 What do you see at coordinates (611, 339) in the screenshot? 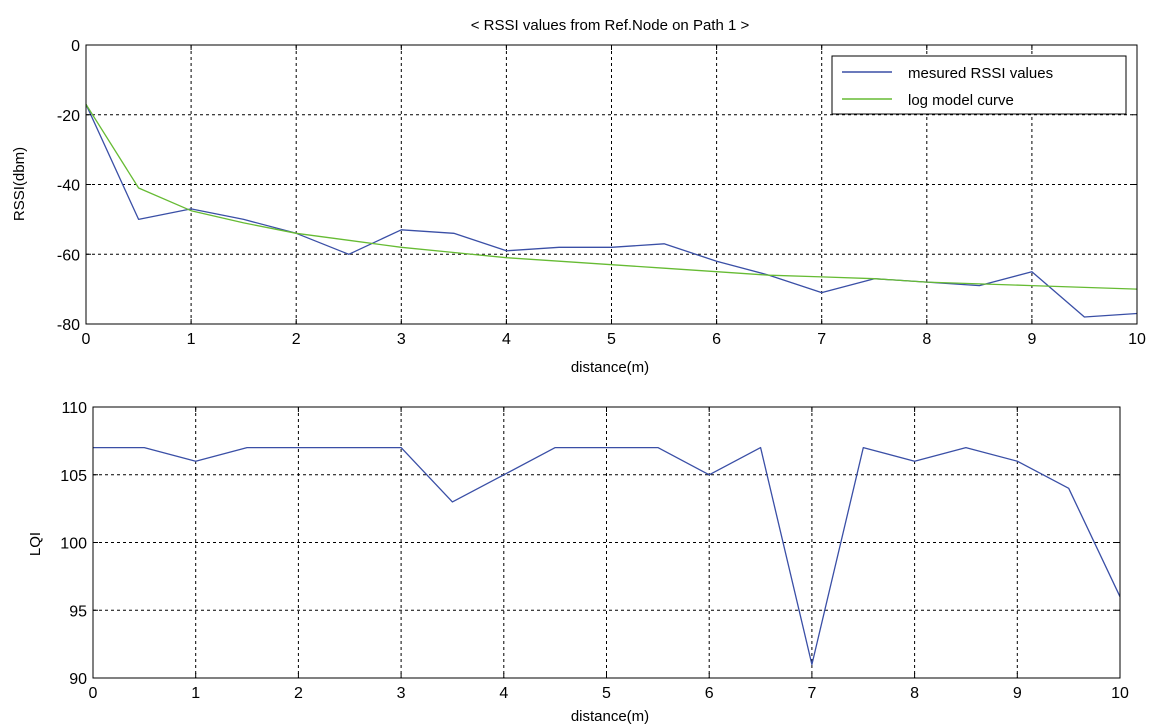
I see `rssi-x-tick-label: 5` at bounding box center [611, 339].